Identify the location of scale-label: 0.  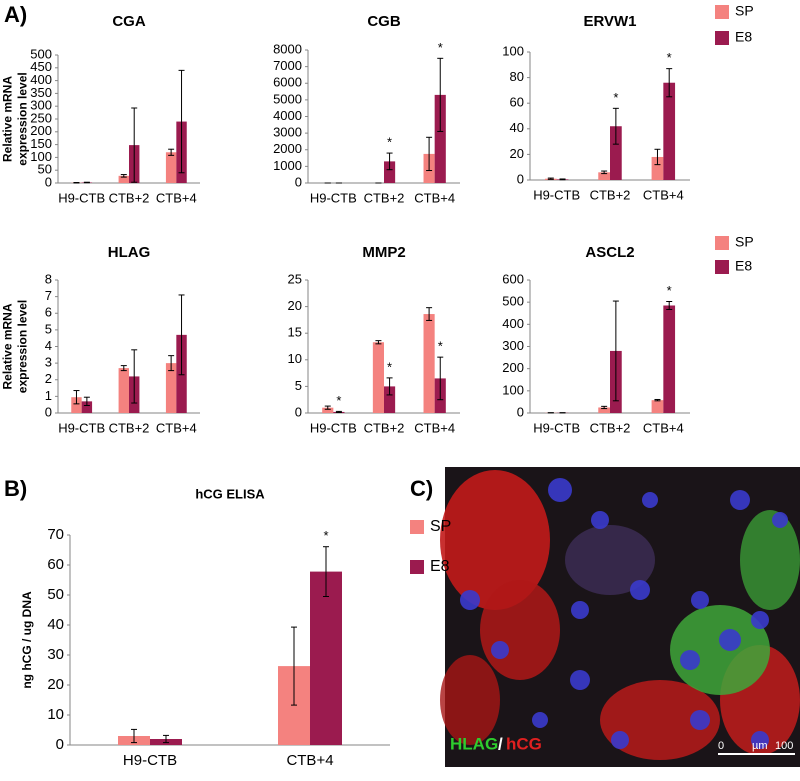
(721, 746).